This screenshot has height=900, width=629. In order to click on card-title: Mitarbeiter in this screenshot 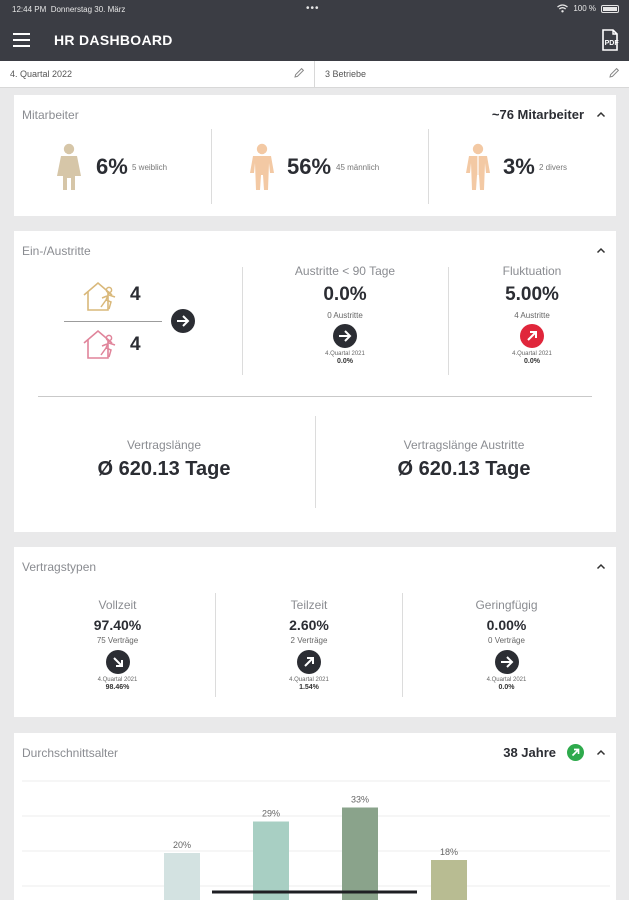, I will do `click(50, 115)`.